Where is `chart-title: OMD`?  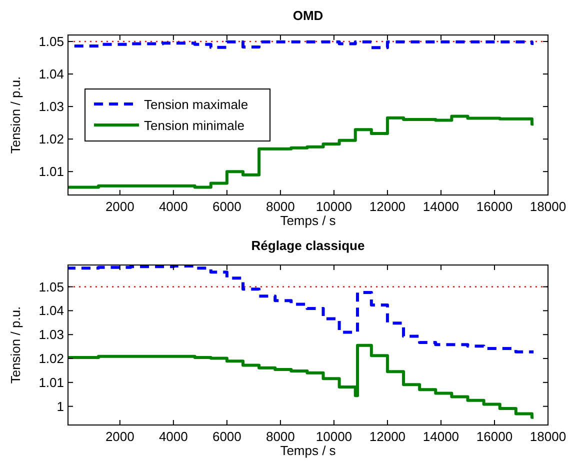 chart-title: OMD is located at coordinates (308, 15).